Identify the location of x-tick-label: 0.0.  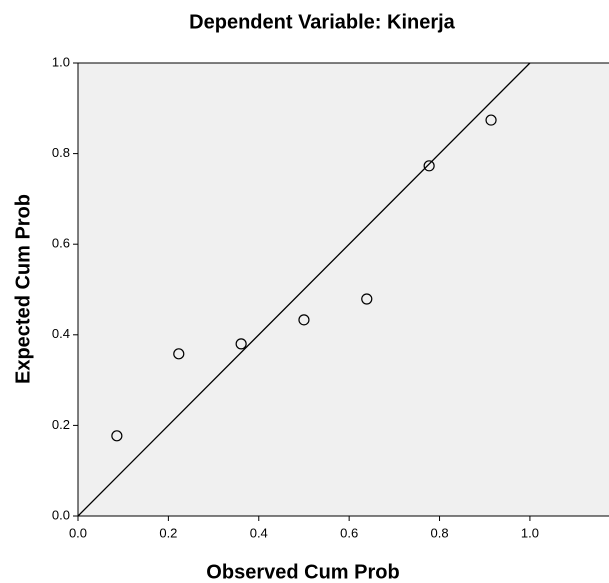
(78, 532).